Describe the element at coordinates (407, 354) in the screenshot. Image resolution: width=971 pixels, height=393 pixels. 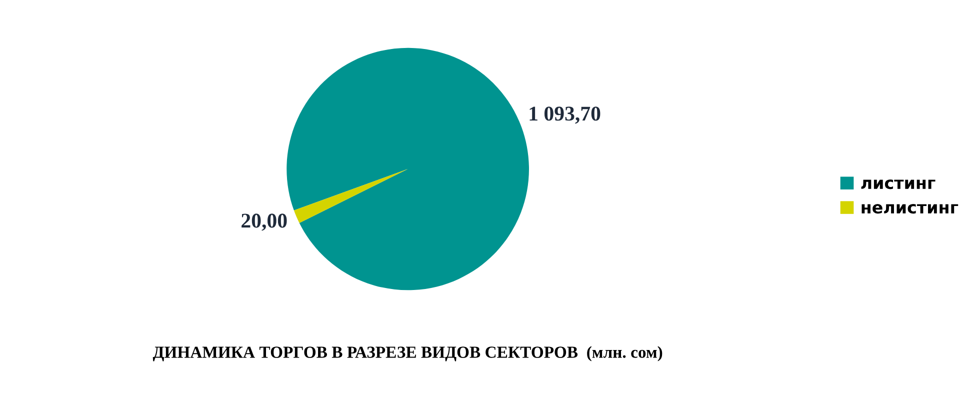
I see `text: ДИНАМИКА ТОРГОВ В РАЗРЕЗЕ ВИДОВ СЕКТОРОВ (млн. сом)` at that location.